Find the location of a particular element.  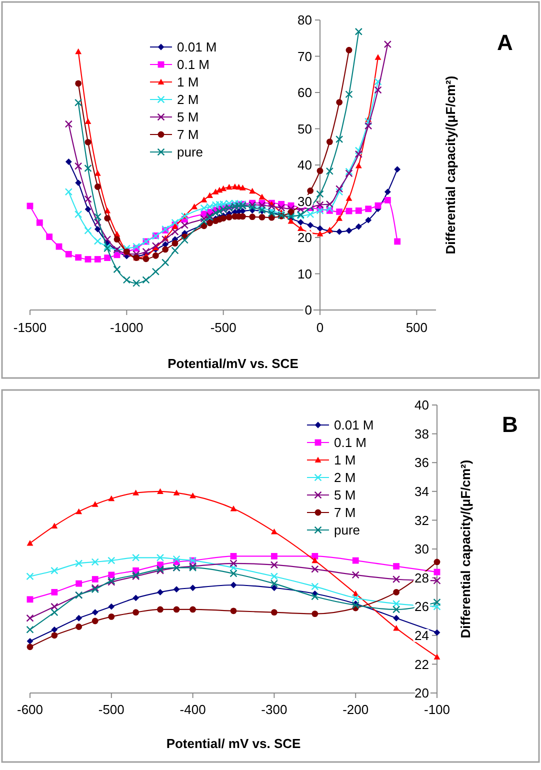

y-tick-label: 30 is located at coordinates (421, 549).